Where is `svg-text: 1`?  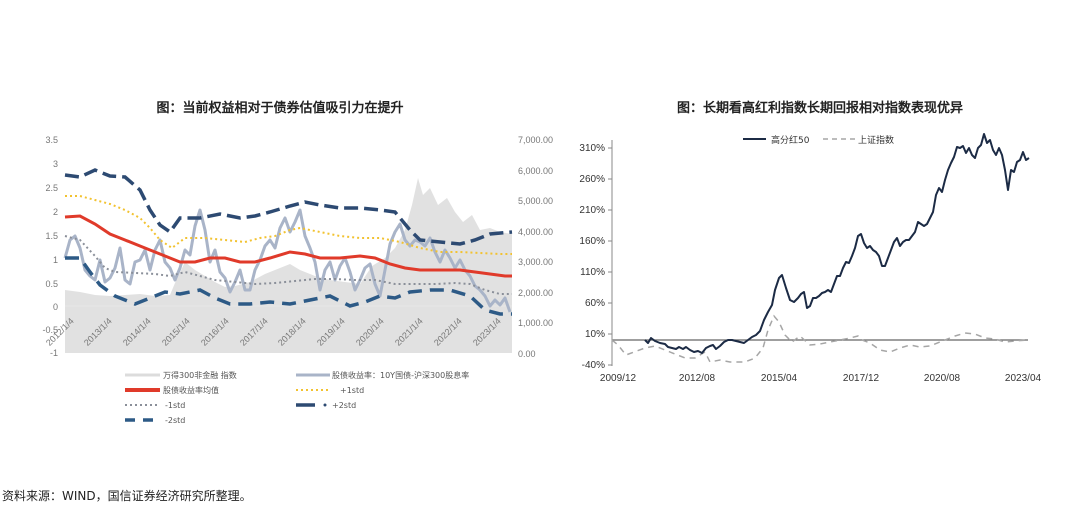
svg-text: 1 is located at coordinates (55, 260).